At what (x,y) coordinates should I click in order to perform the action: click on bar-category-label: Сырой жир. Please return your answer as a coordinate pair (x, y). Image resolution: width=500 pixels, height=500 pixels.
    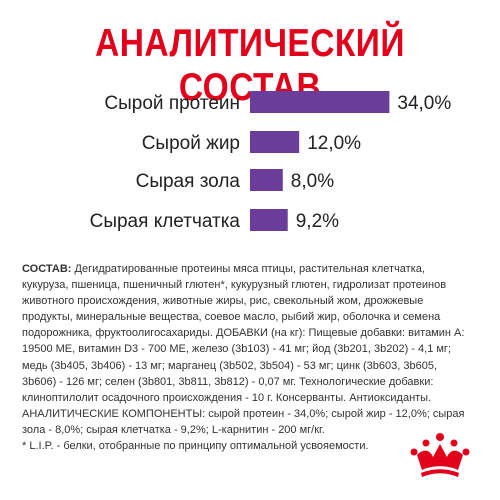
    Looking at the image, I should click on (191, 143).